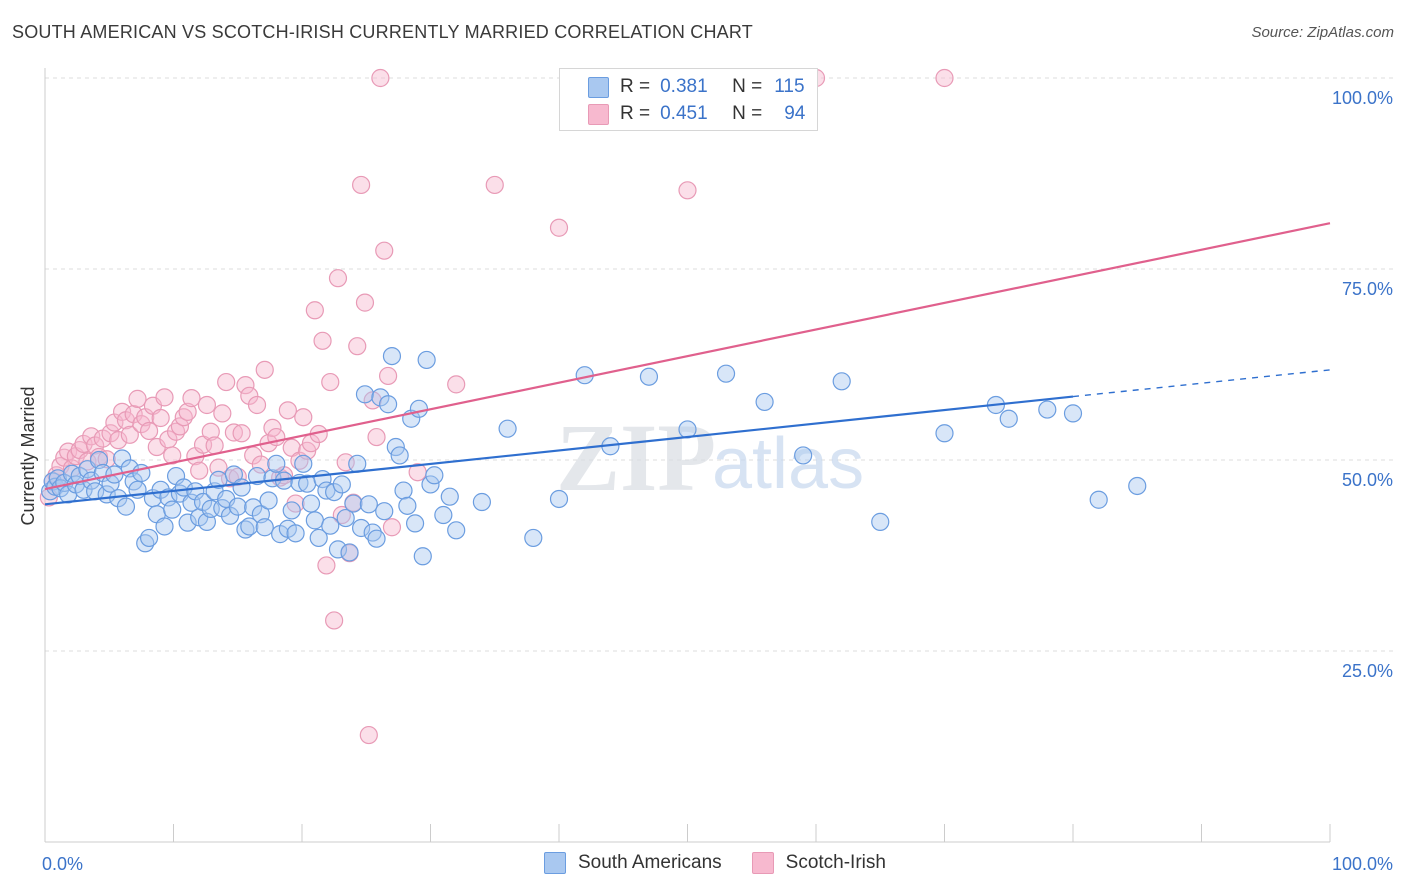 The image size is (1406, 892). Describe the element at coordinates (684, 86) in the screenshot. I see `legend-r-value: 0.381` at that location.